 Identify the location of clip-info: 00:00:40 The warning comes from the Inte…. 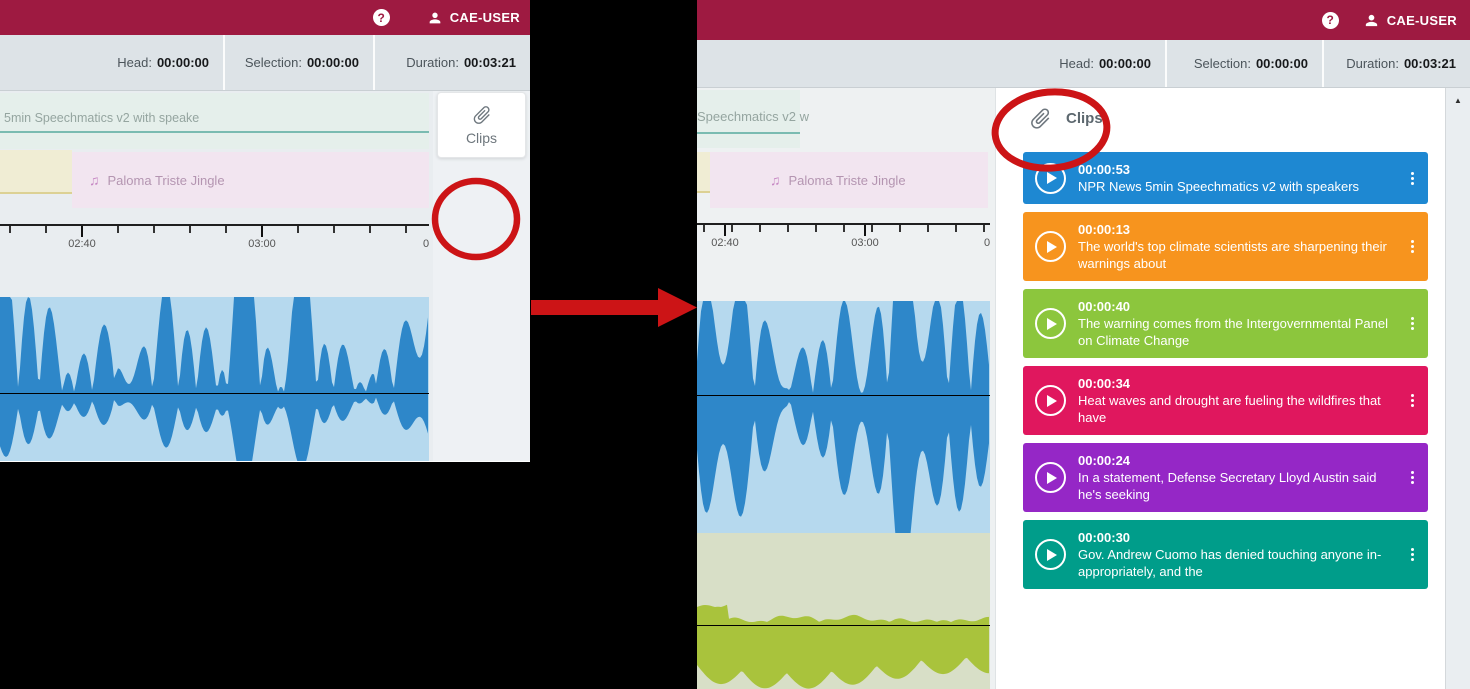
(1236, 323).